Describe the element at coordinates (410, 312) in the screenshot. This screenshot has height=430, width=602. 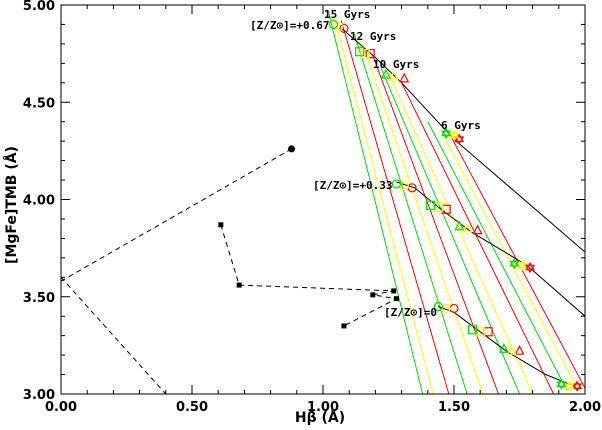
I see `label-metallicity-0: [Z/Z⊙]=0` at that location.